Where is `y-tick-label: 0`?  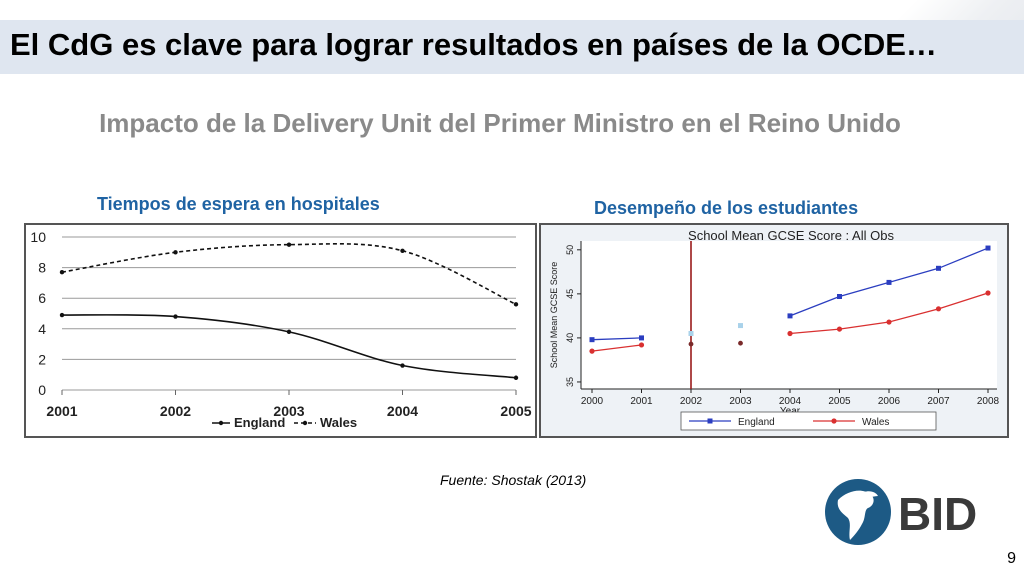 y-tick-label: 0 is located at coordinates (42, 390).